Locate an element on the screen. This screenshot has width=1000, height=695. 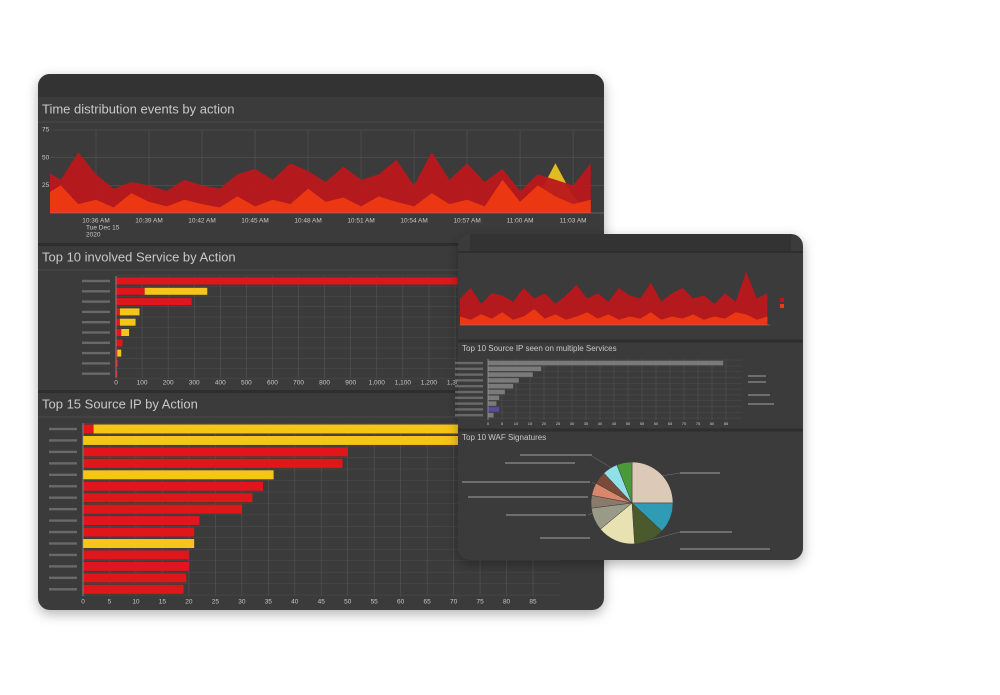
x-tick-label: 45 is located at coordinates (322, 602).